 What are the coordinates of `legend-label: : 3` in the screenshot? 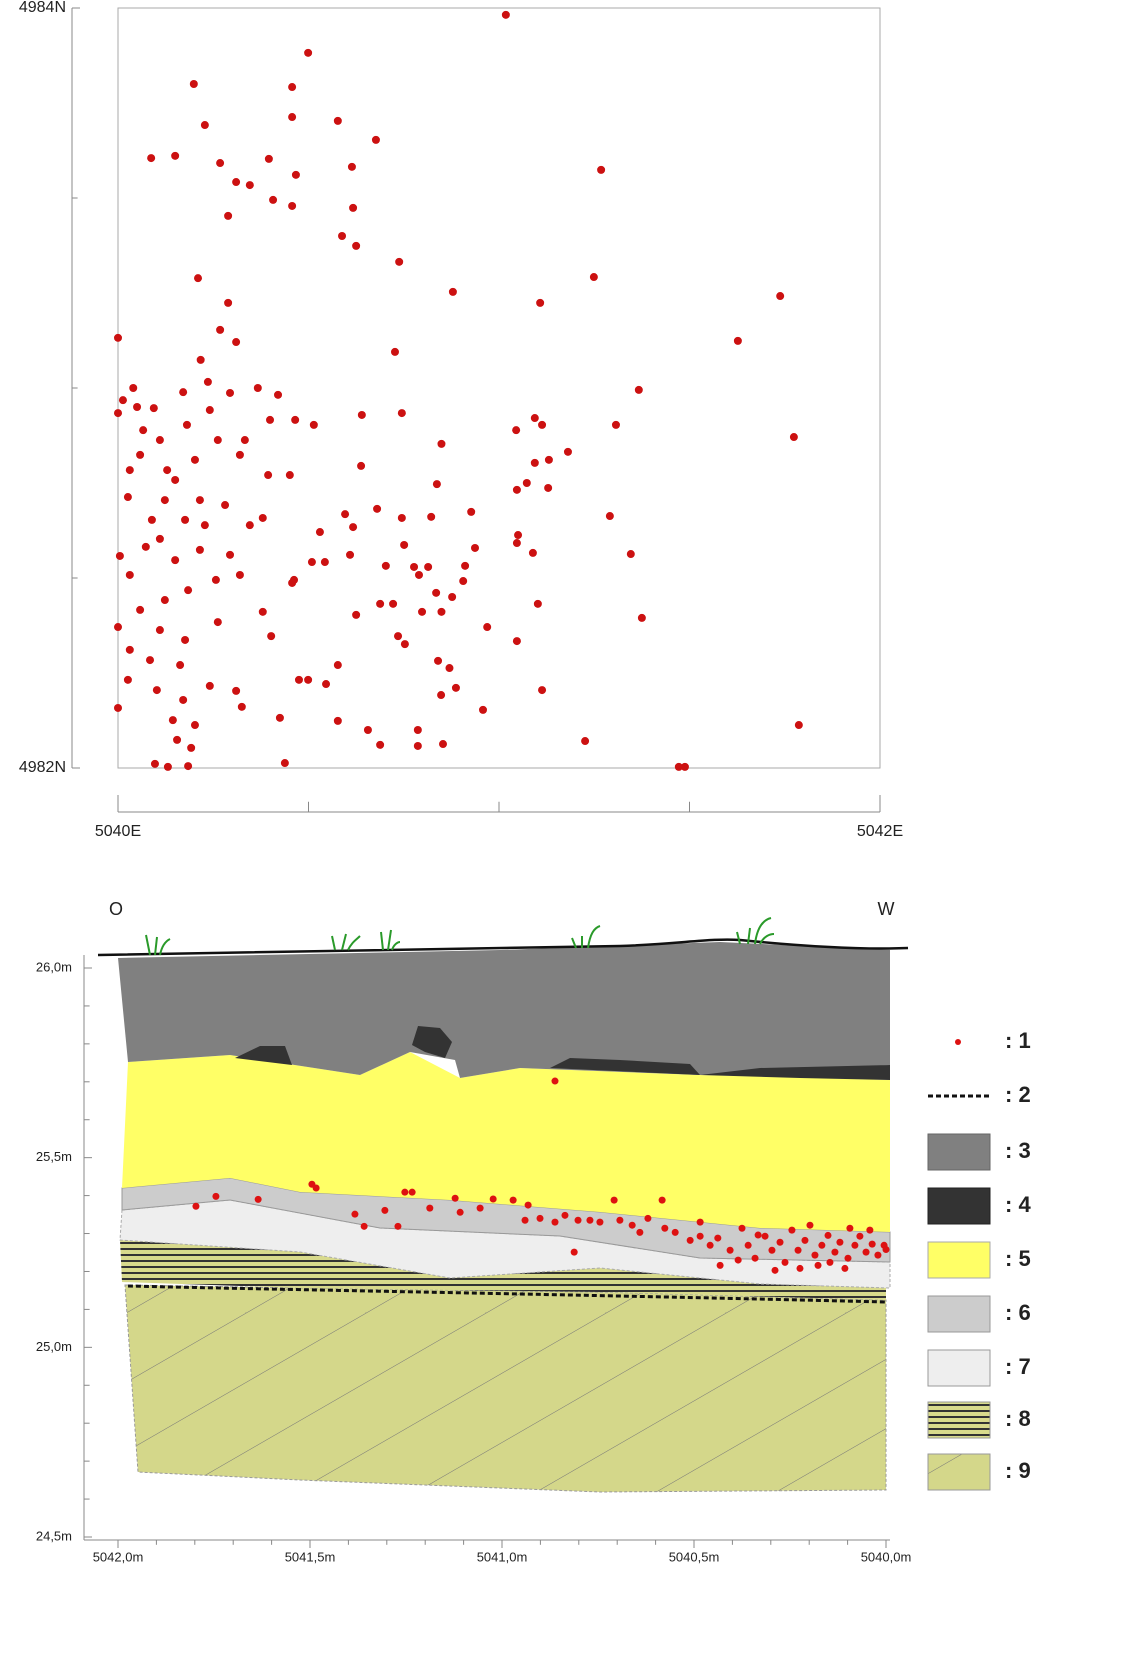 It's located at (1018, 1150).